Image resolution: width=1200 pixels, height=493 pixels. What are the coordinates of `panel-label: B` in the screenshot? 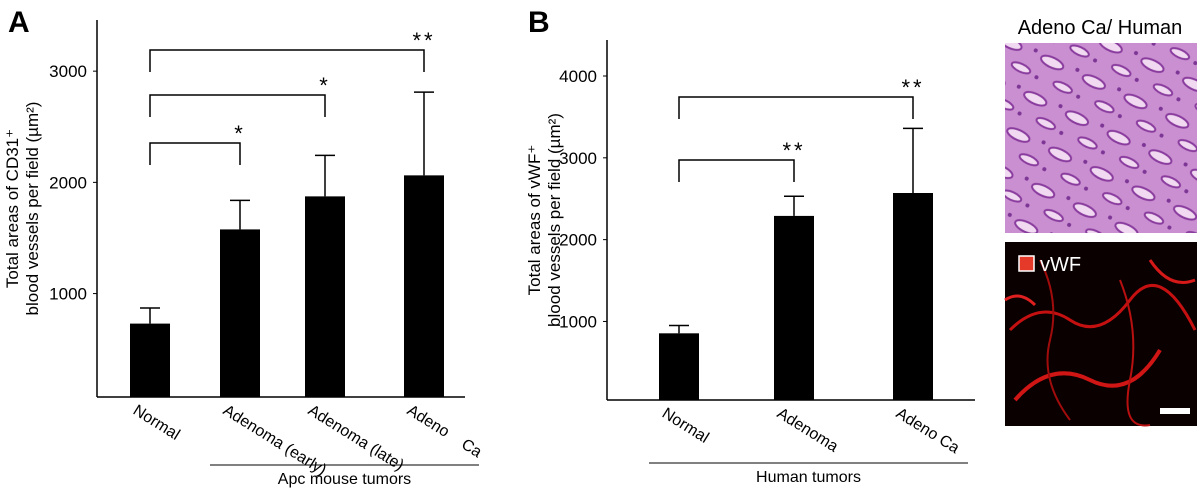 It's located at (539, 22).